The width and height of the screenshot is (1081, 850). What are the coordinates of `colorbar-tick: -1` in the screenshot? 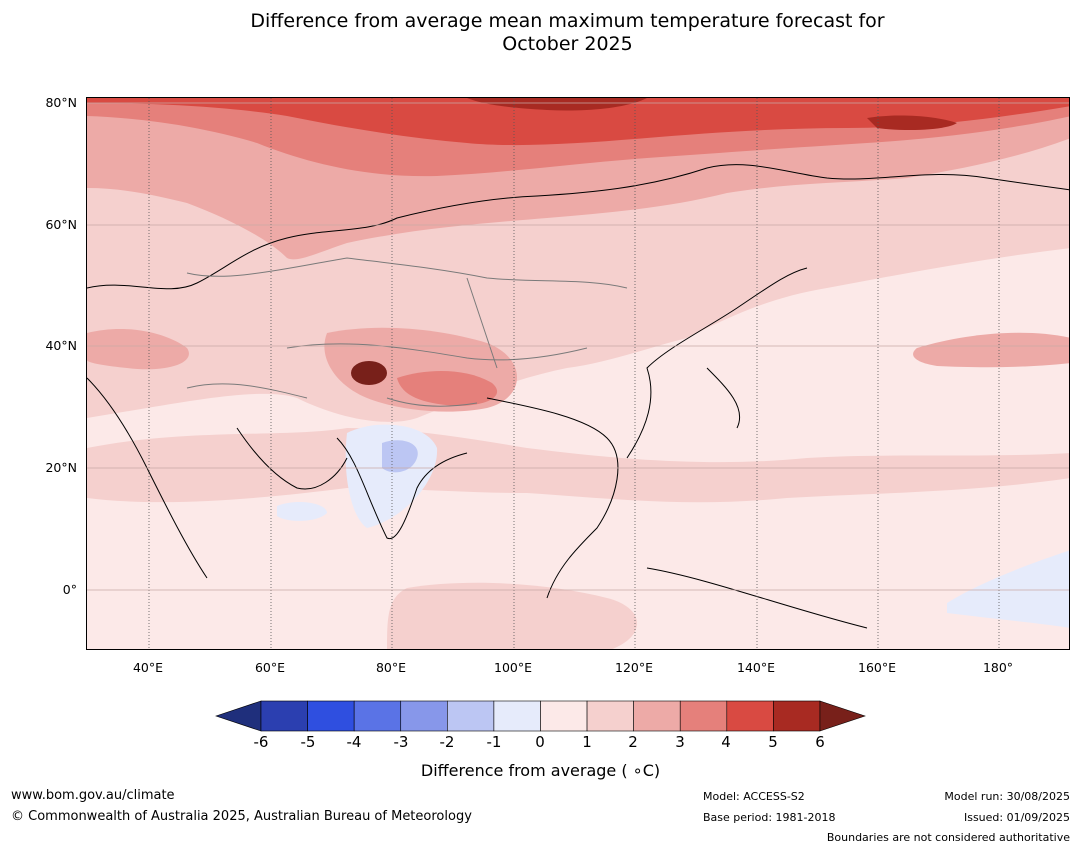 It's located at (494, 742).